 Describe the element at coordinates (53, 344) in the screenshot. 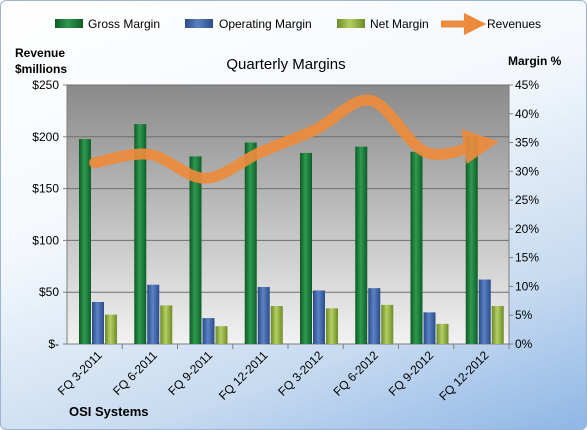

I see `left-tick-label: $-` at that location.